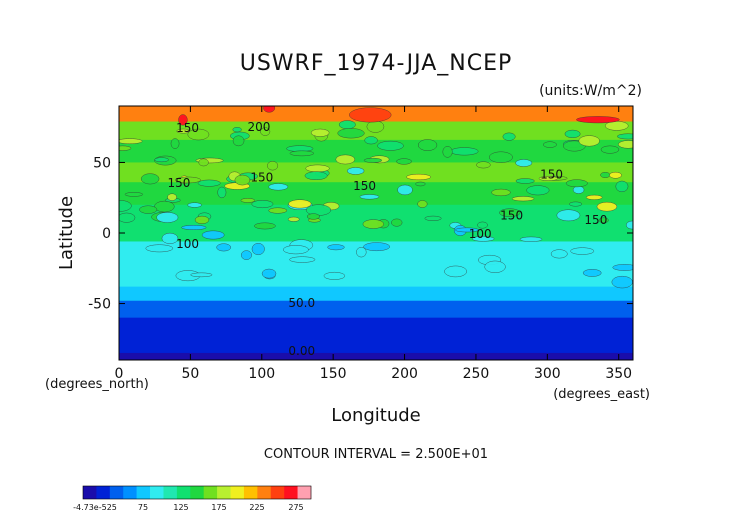 The width and height of the screenshot is (752, 532). What do you see at coordinates (301, 351) in the screenshot?
I see `contour-label: 0.00` at bounding box center [301, 351].